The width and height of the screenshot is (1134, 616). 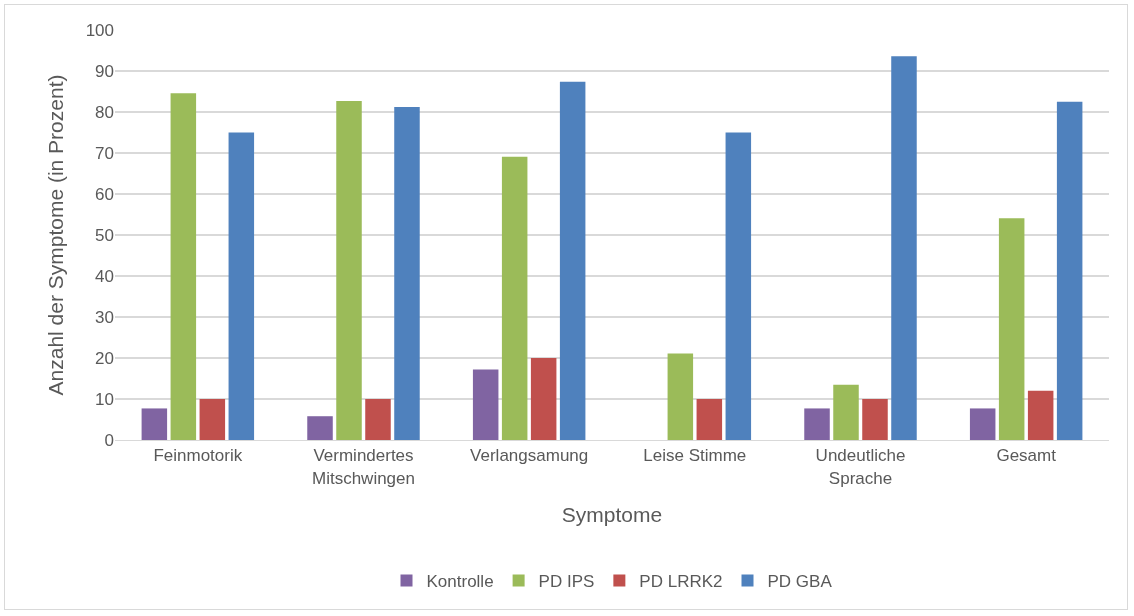 I want to click on y-tick-label: 70, so click(x=104, y=153).